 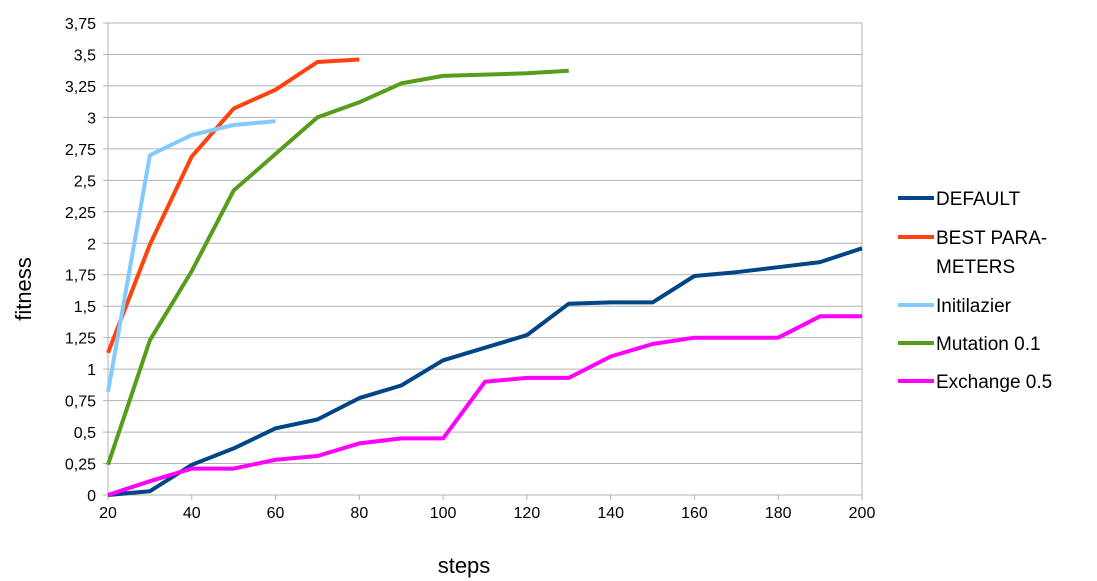 I want to click on y-tick-label: 0, so click(x=91, y=496).